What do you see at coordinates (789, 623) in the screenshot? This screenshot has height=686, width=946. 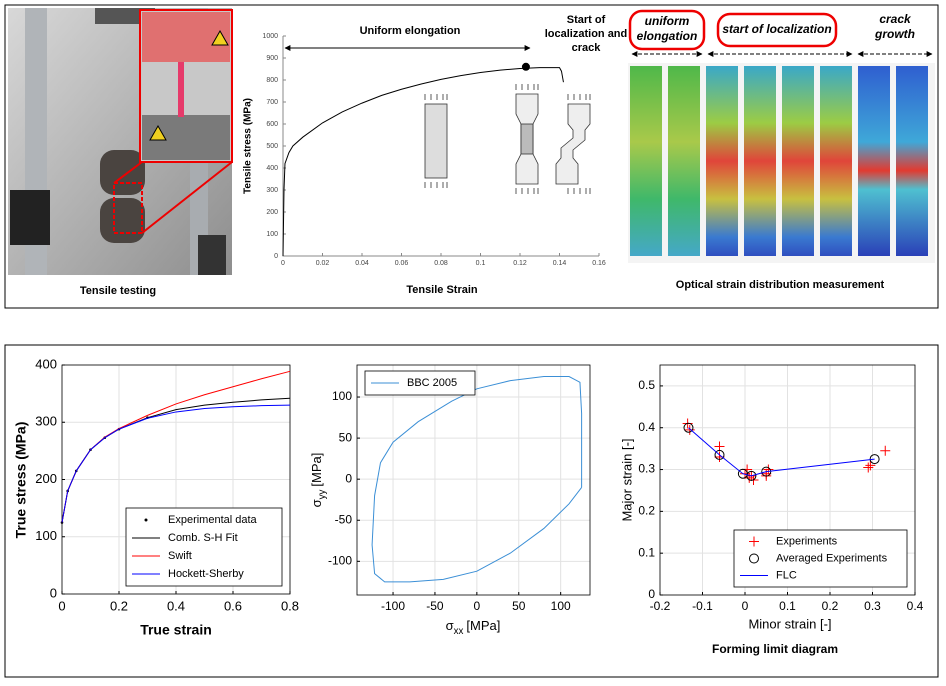 I see `x-axis-label: Minor strain [-]` at bounding box center [789, 623].